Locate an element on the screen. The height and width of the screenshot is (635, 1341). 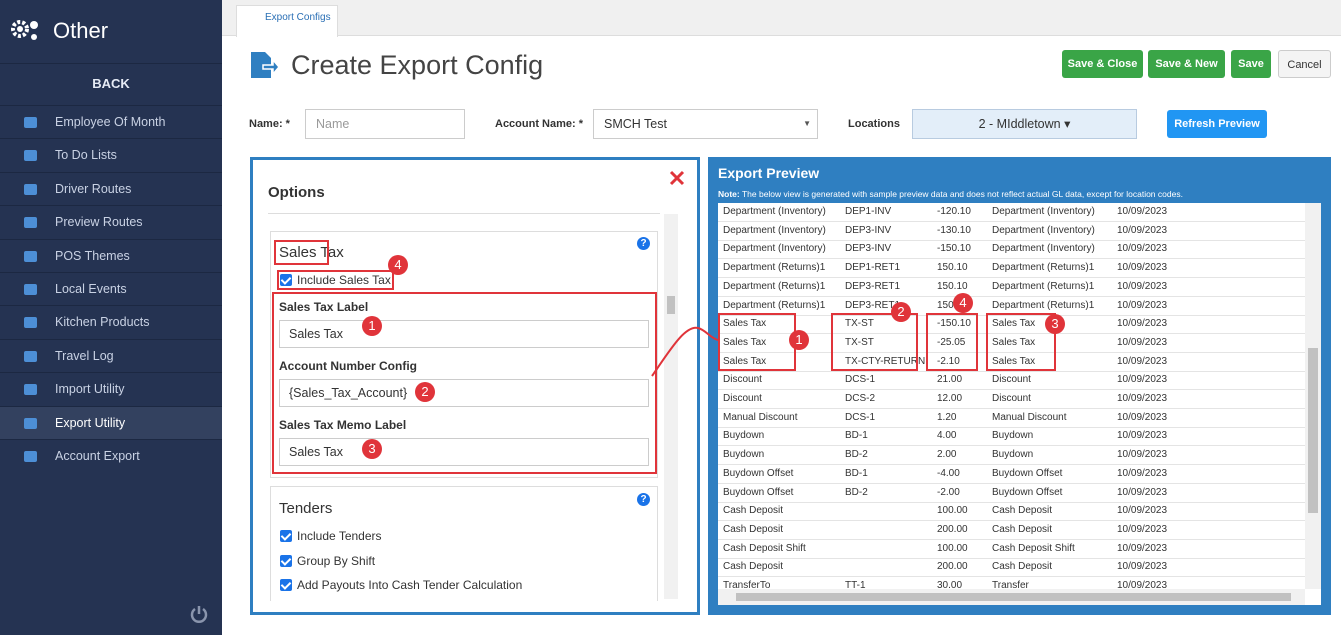
nav-label: Import Utility is located at coordinates (90, 389).